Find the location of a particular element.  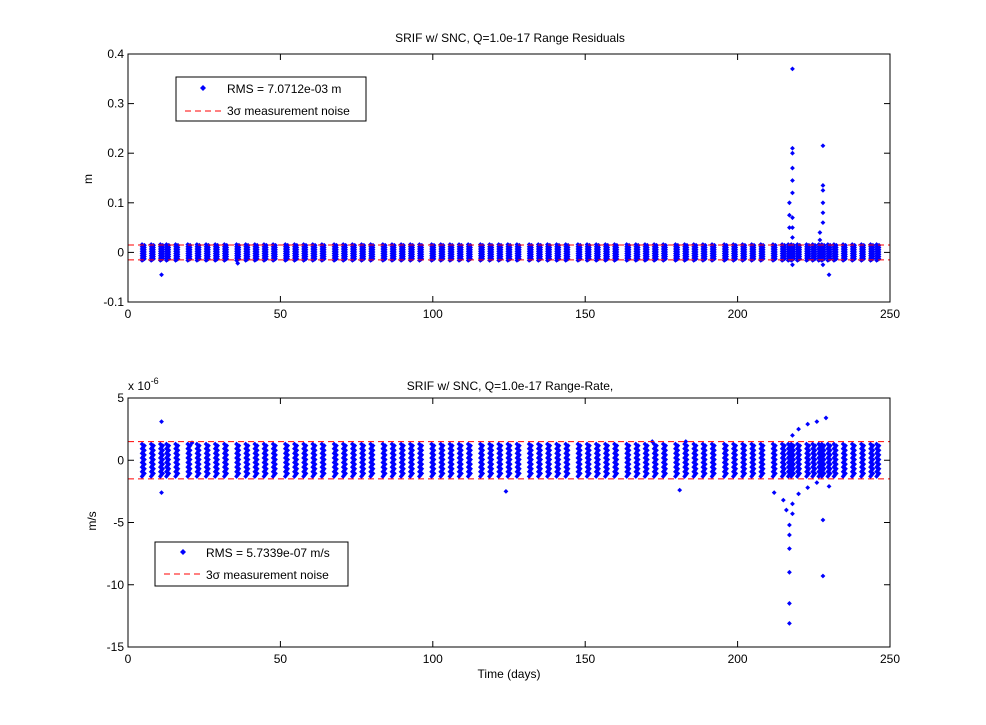

x-tick-label: 100 is located at coordinates (433, 659).